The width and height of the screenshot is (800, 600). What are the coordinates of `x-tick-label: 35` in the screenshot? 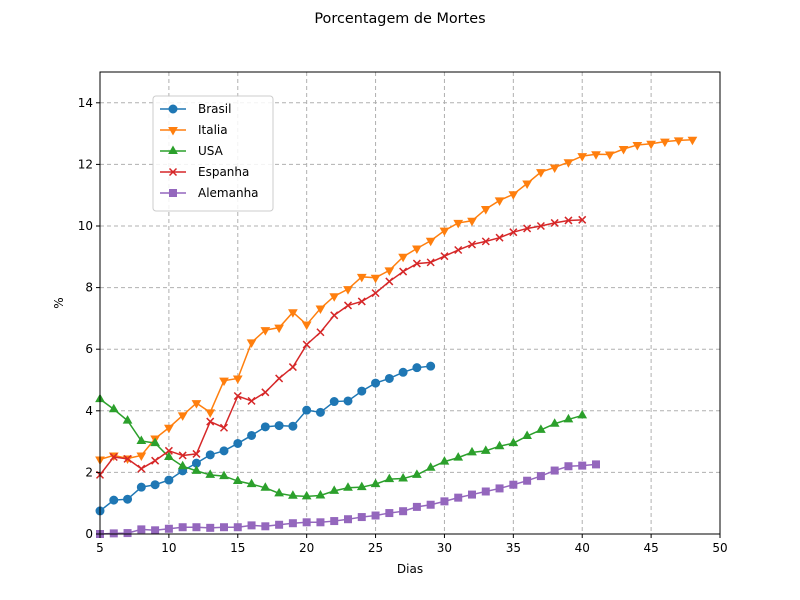 It's located at (513, 548).